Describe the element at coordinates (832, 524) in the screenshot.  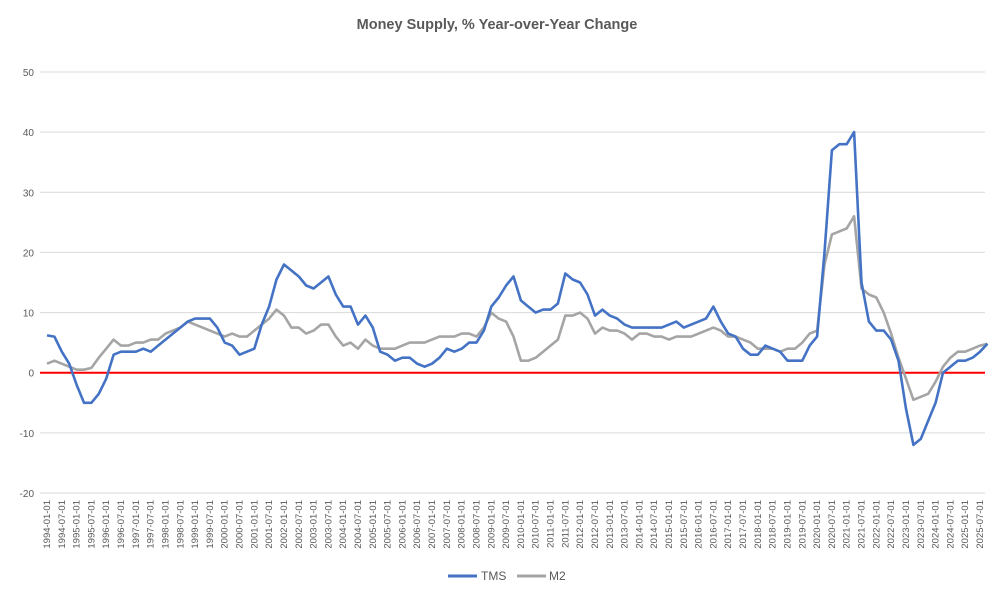
I see `x-tick-label: 2020-07-01` at that location.